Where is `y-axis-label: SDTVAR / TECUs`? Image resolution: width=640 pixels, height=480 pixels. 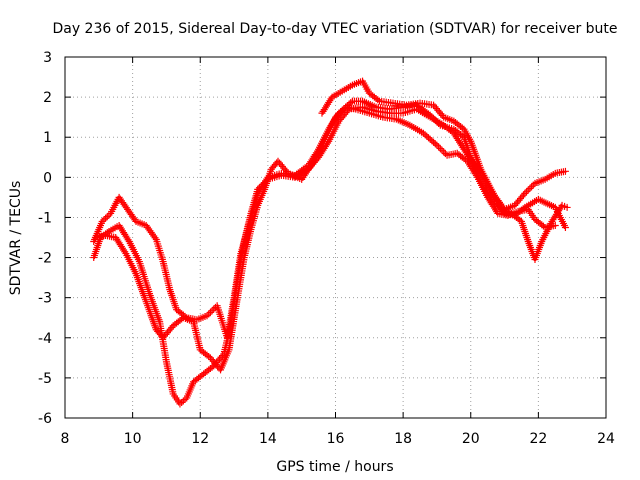
y-axis-label: SDTVAR / TECUs is located at coordinates (16, 238).